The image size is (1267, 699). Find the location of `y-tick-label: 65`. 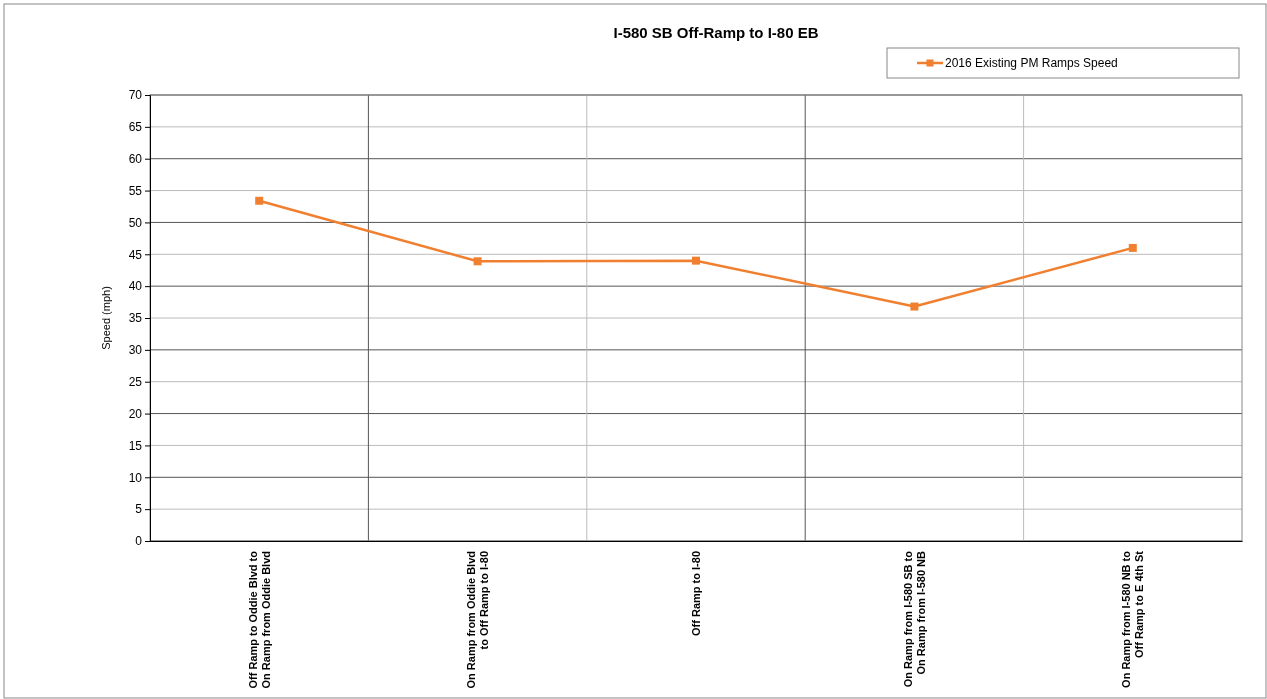

y-tick-label: 65 is located at coordinates (135, 127).